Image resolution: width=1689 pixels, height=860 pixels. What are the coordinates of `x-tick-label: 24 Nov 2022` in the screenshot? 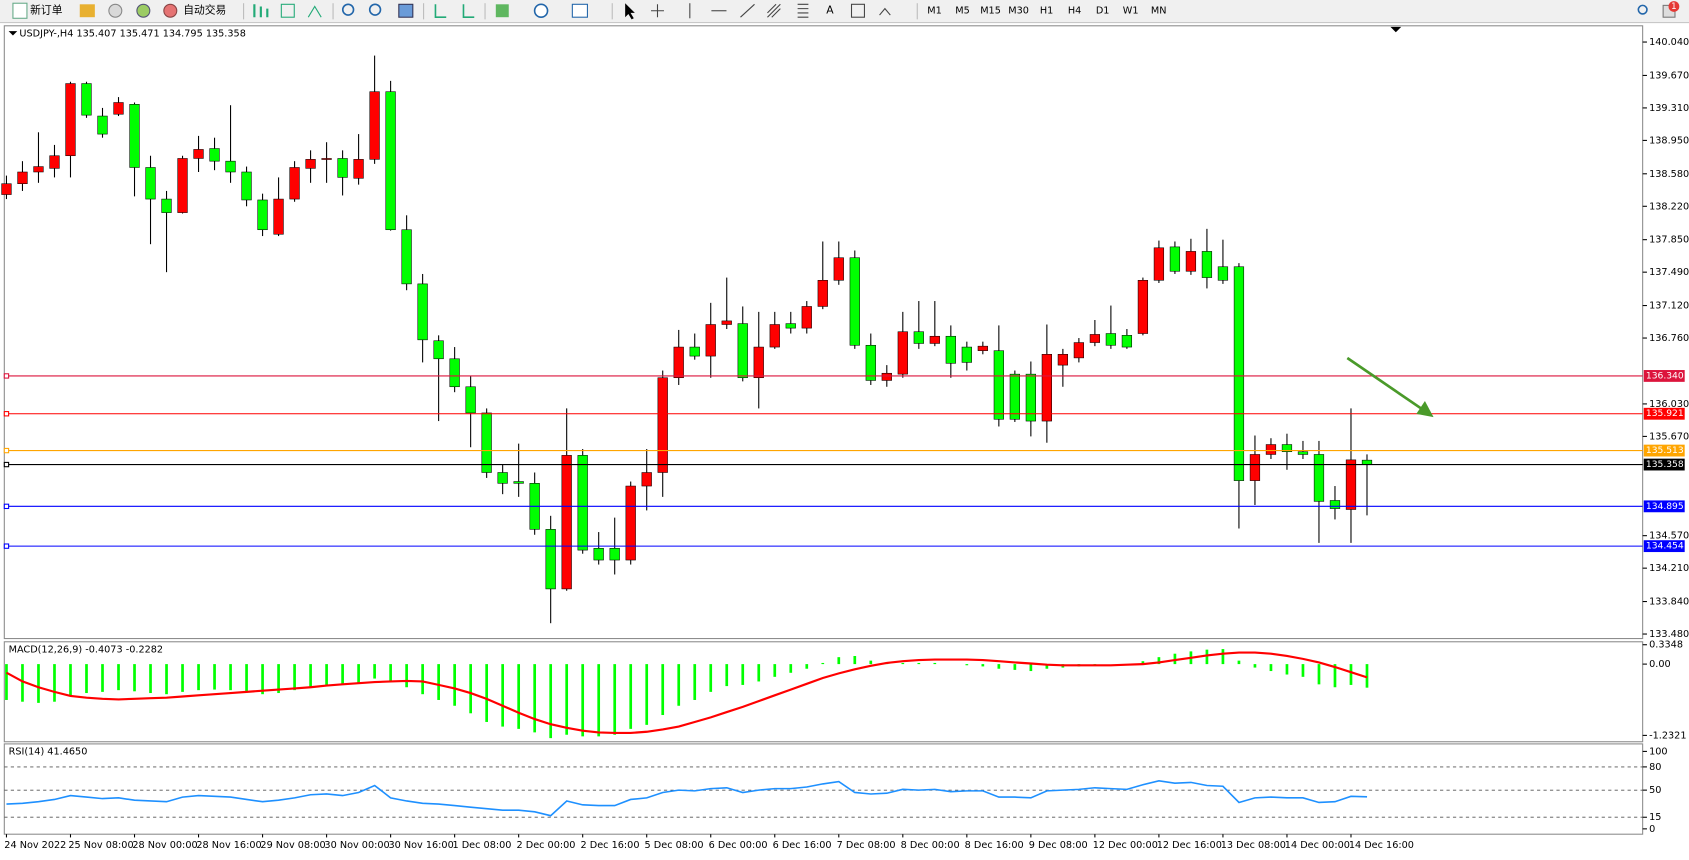 It's located at (35, 845).